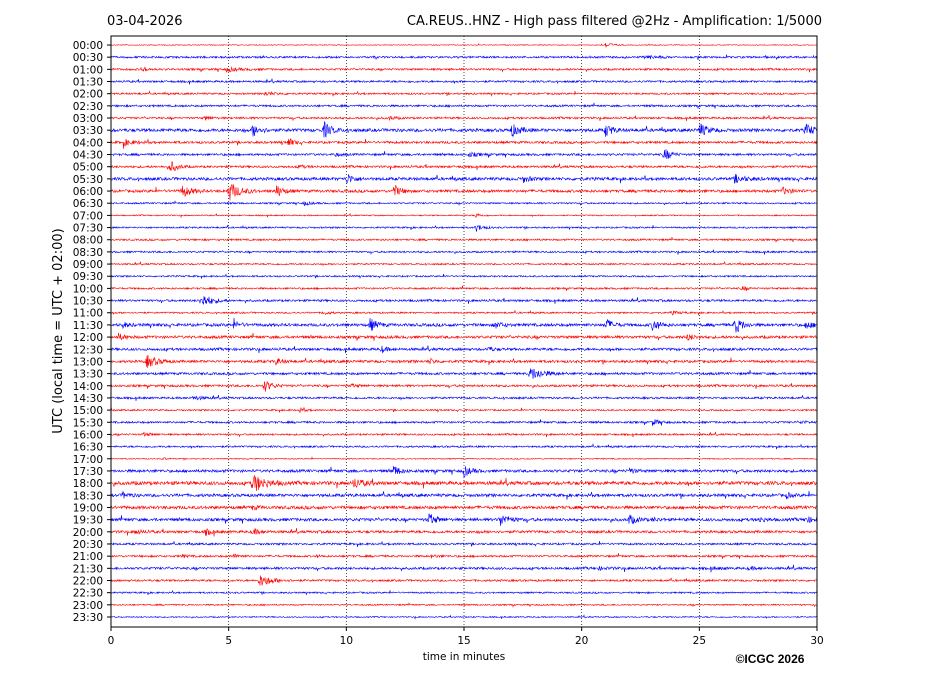  What do you see at coordinates (816, 641) in the screenshot?
I see `x-tick-label: 30` at bounding box center [816, 641].